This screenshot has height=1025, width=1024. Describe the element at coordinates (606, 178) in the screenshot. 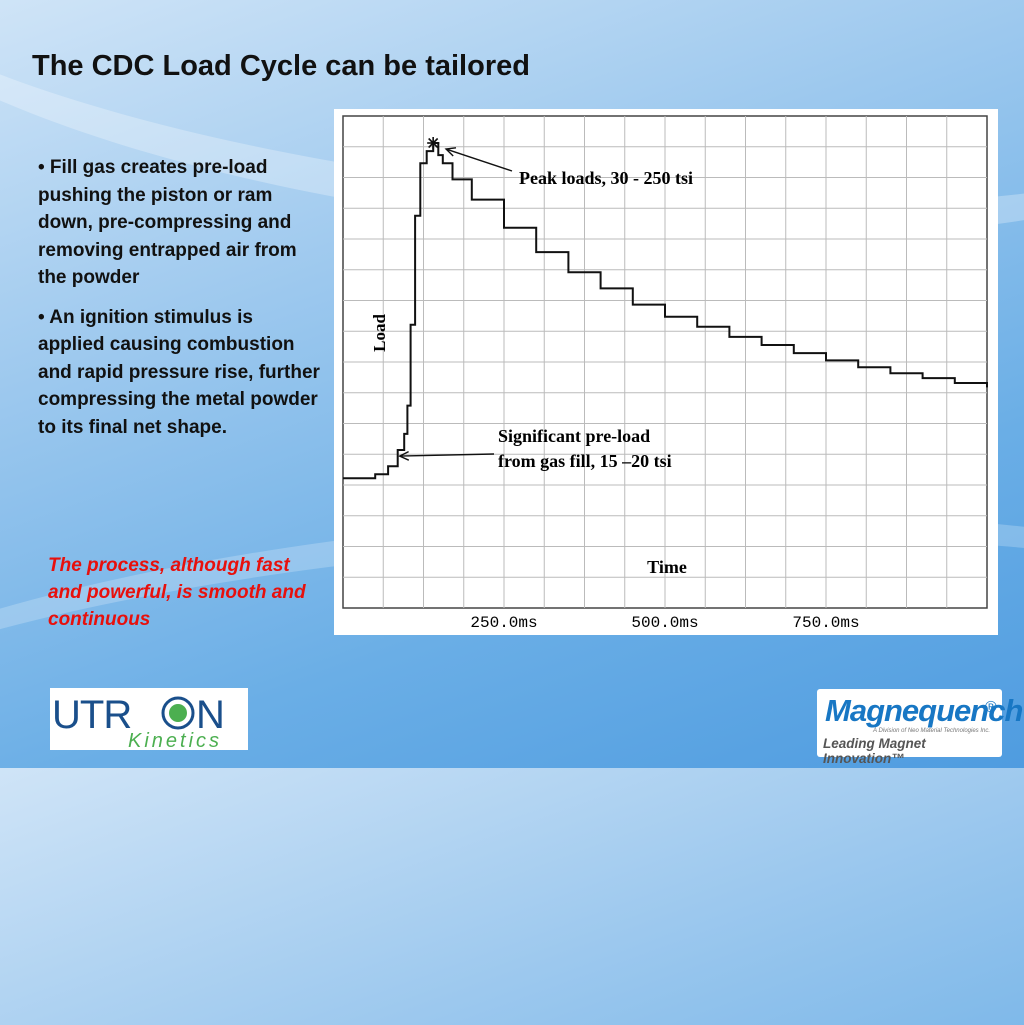

I see `annotation-peak-loads: Peak loads, 30 - 250 tsi` at that location.